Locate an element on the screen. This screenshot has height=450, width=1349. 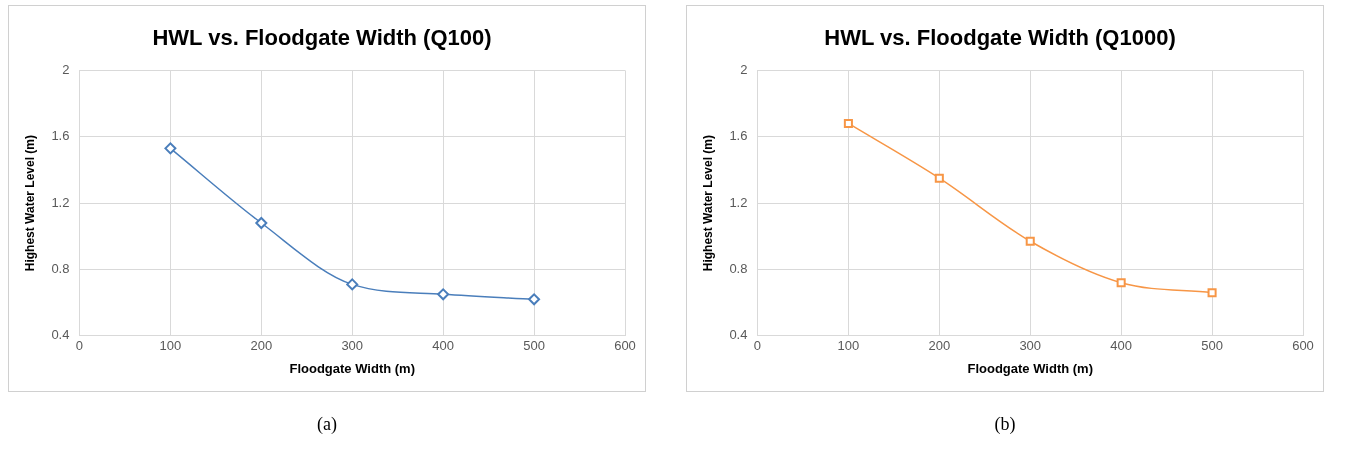
chart-title: HWL vs. Floodgate Width (Q100) is located at coordinates (322, 38).